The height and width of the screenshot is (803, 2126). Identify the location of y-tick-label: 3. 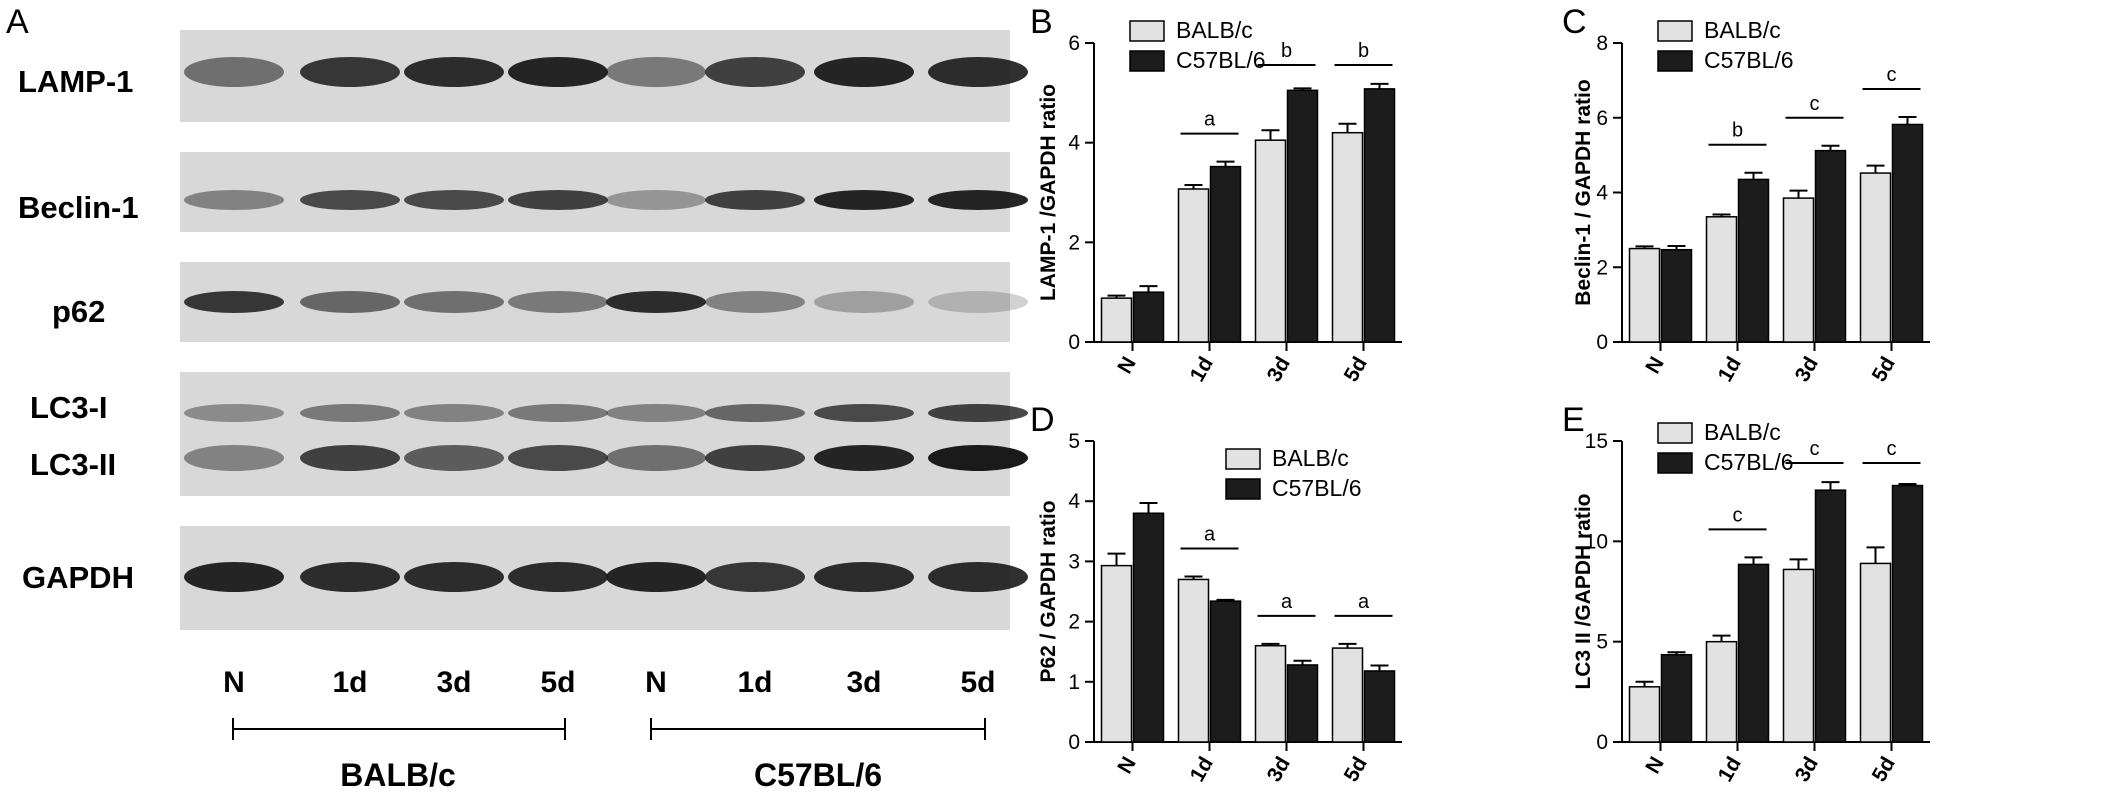
(1074, 561).